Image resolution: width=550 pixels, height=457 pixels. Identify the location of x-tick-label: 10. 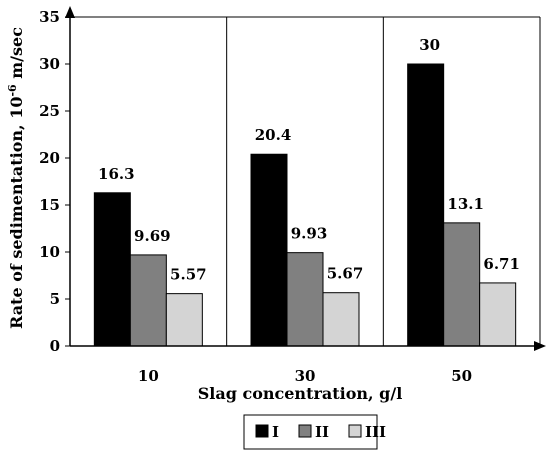
(148, 376).